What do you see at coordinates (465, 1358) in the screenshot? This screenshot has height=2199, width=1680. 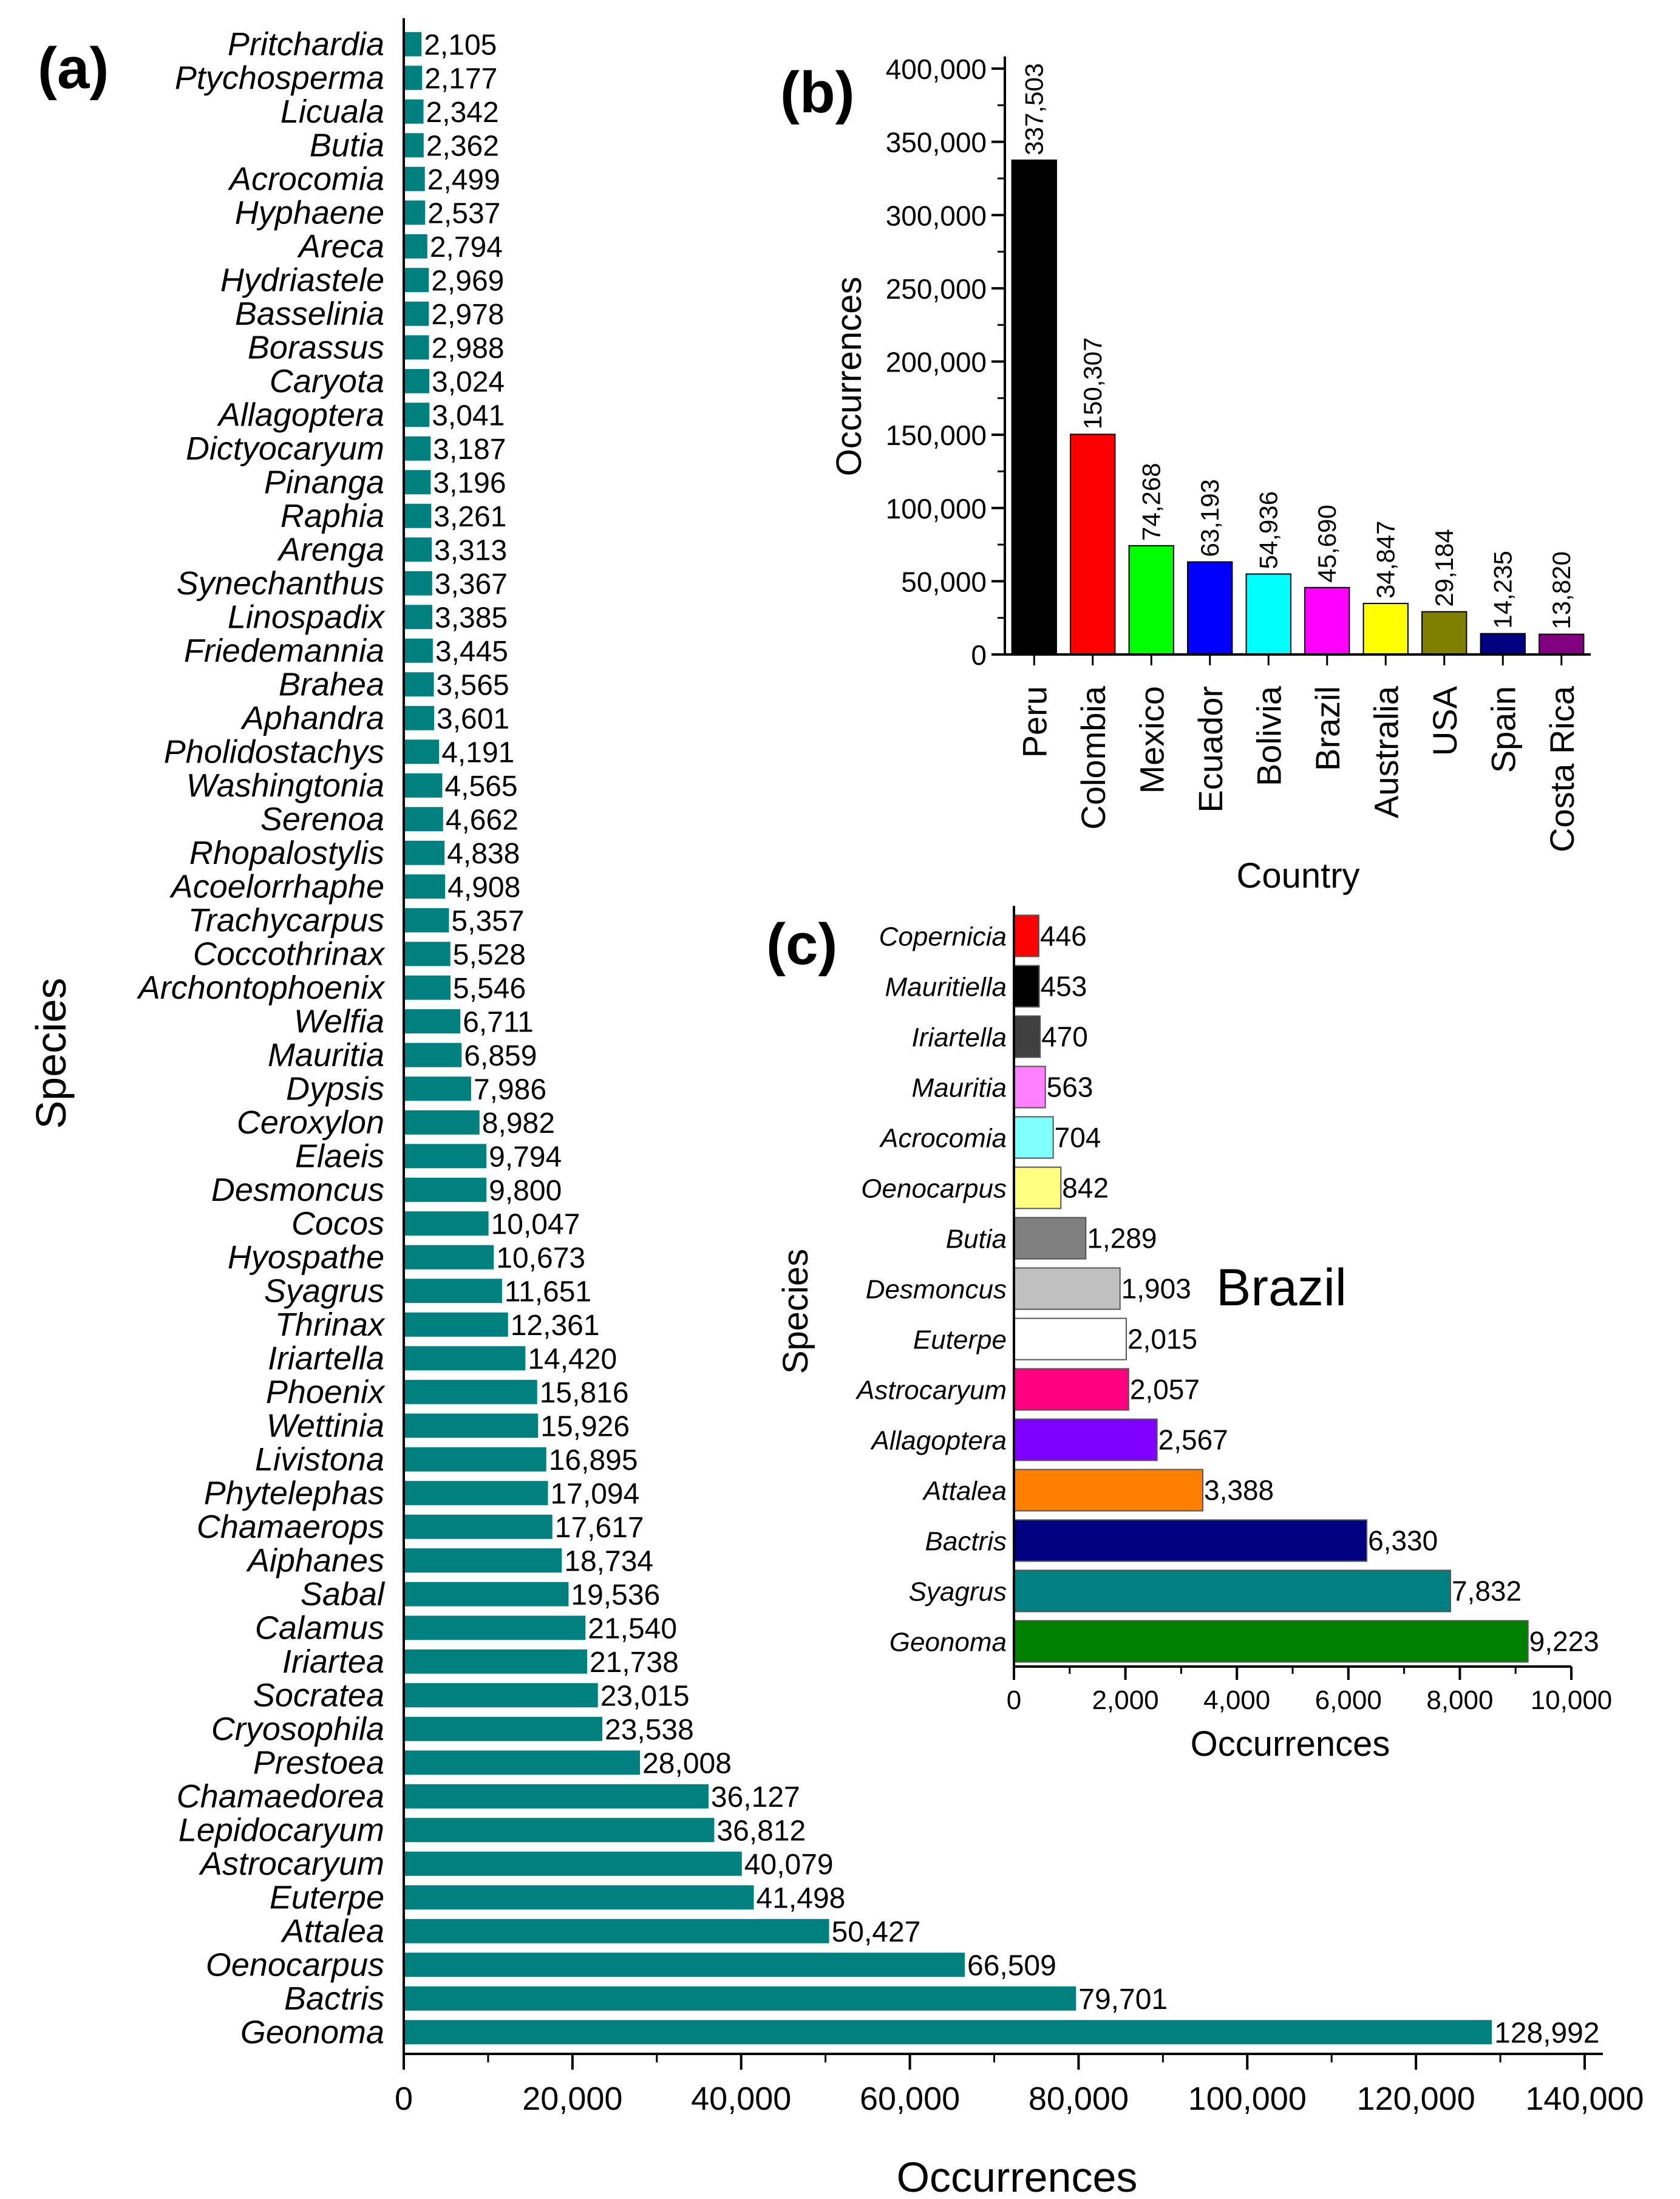 I see `bar-iriartella` at bounding box center [465, 1358].